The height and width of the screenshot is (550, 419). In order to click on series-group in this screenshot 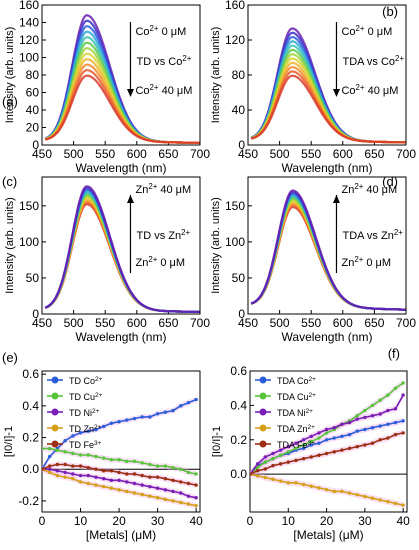, I will do `click(327, 444)`.